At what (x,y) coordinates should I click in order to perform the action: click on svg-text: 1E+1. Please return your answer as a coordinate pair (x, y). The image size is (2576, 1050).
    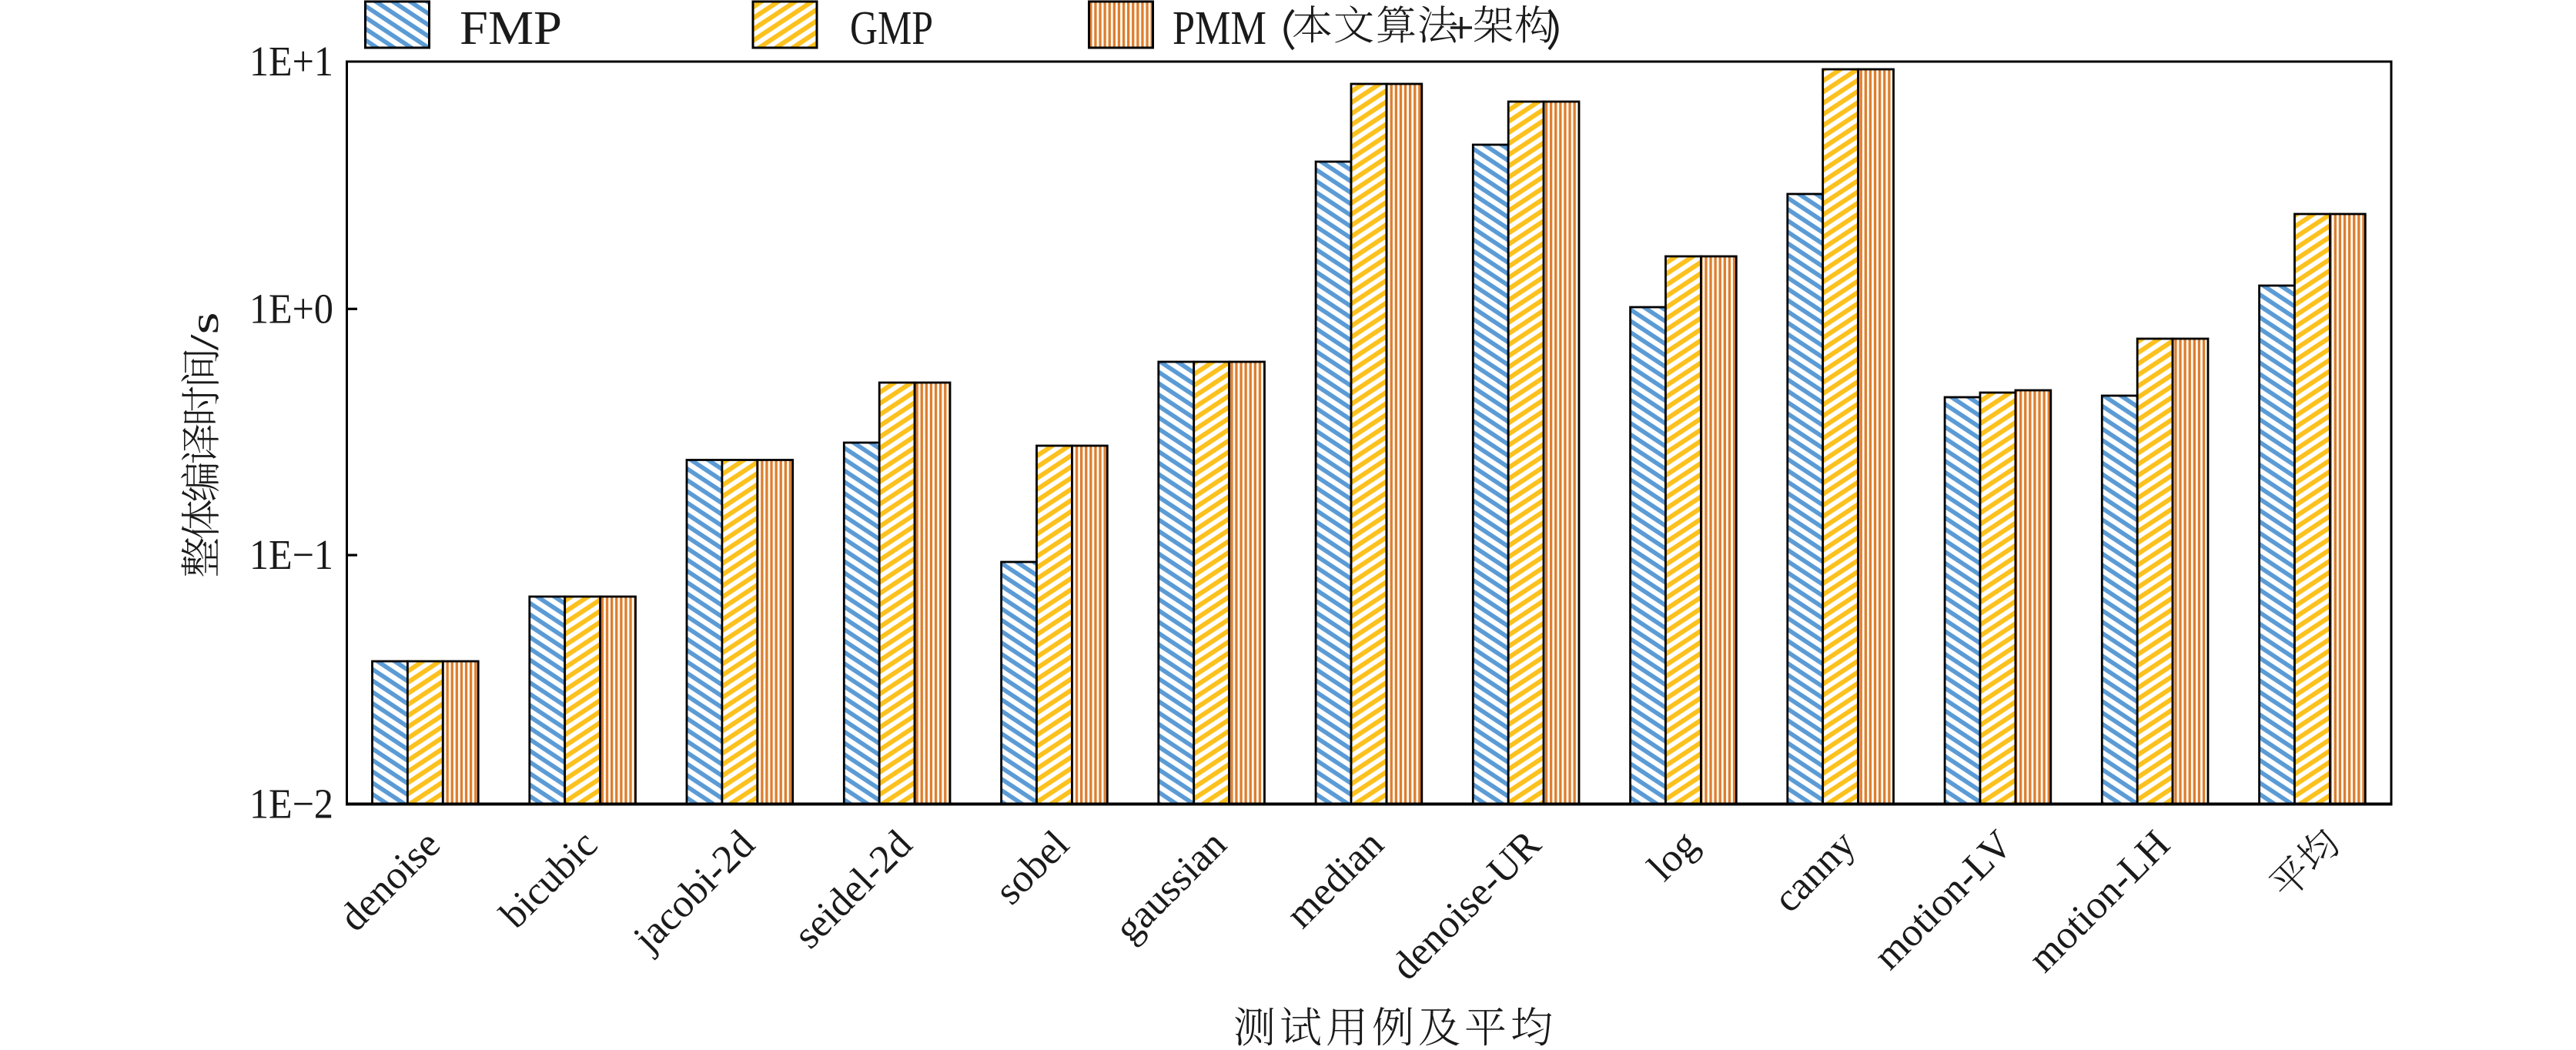
    Looking at the image, I should click on (291, 61).